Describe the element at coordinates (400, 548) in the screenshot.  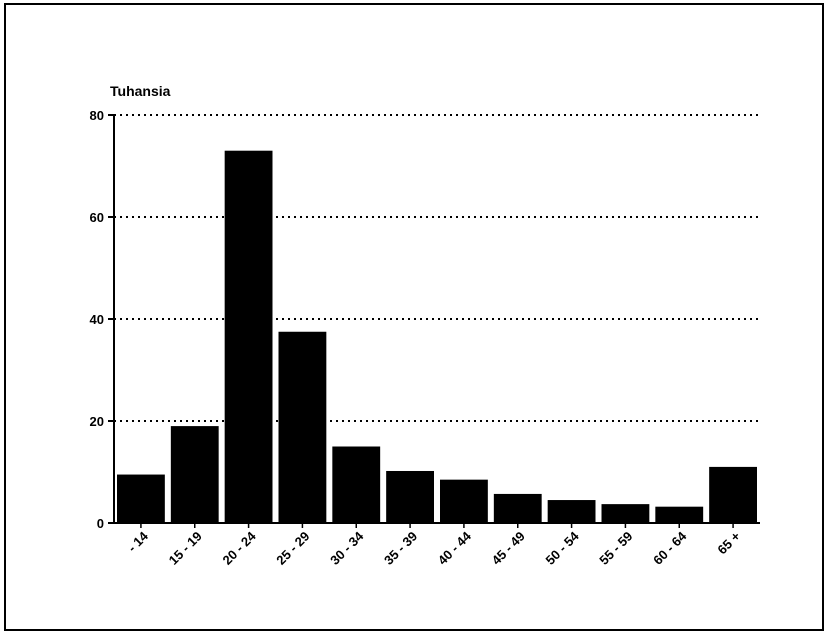
I see `x-tick-label: 35 - 39` at that location.